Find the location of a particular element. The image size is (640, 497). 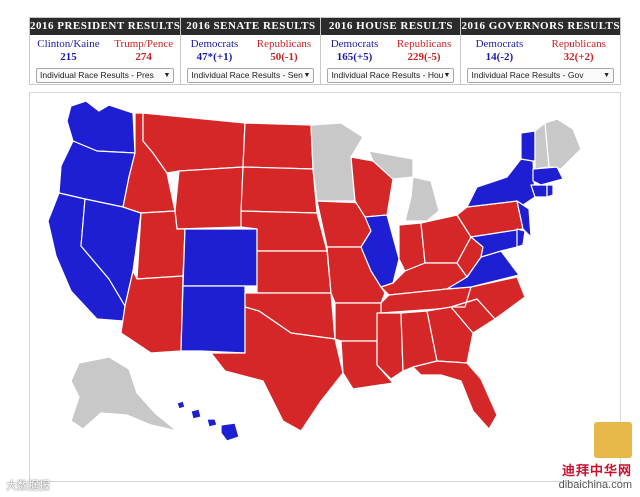

state-vermont is located at coordinates (528, 146).